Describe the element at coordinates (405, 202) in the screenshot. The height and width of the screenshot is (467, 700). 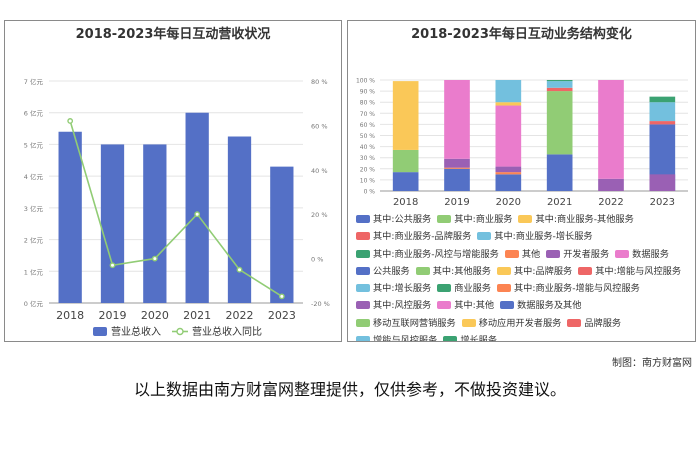
I see `x-tick-label: 2018` at that location.